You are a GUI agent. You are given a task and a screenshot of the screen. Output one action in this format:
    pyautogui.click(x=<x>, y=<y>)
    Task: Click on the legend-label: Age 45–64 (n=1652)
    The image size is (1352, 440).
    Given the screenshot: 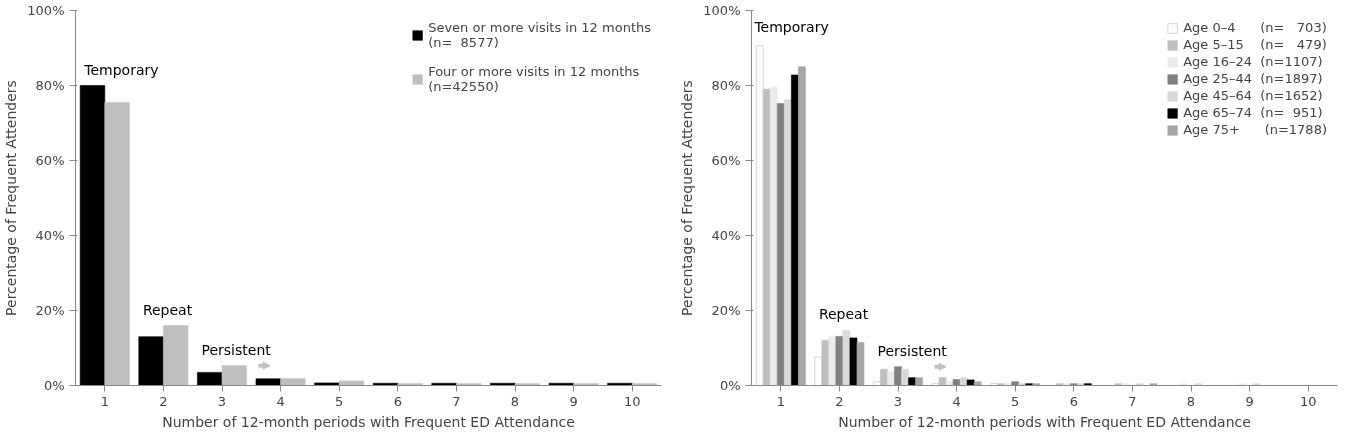 What is the action you would take?
    pyautogui.click(x=1253, y=95)
    